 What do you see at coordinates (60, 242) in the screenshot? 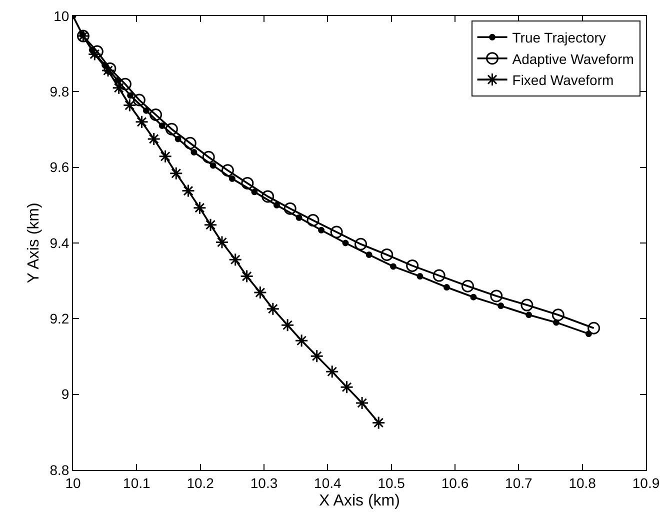
I see `y-tick-label: 9.4` at bounding box center [60, 242].